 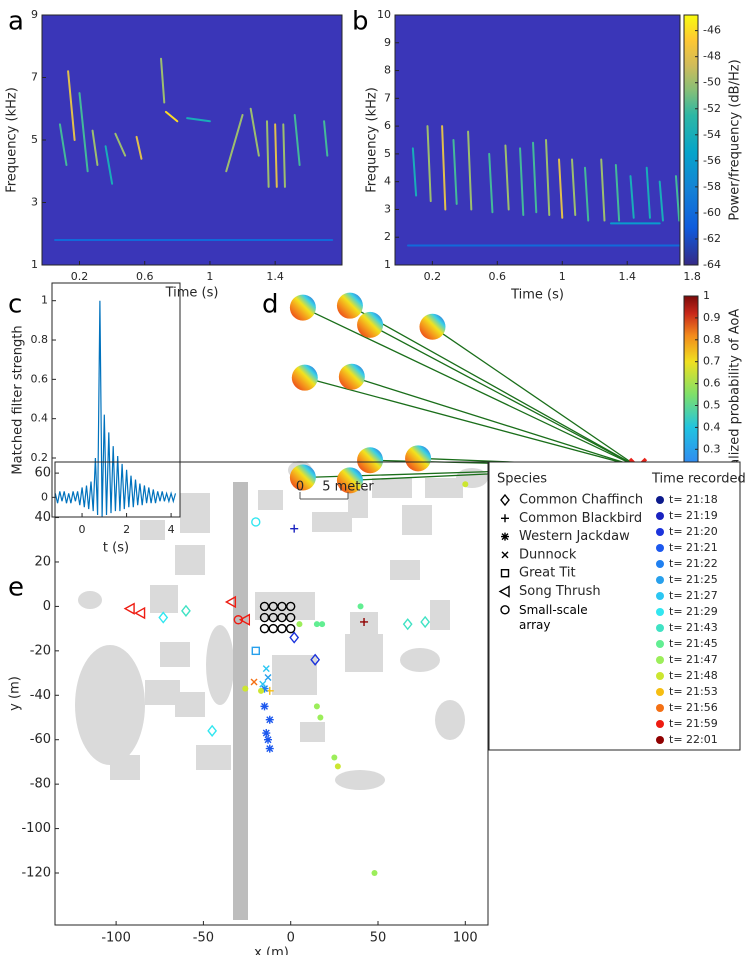 I want to click on x-tick-label: 100, so click(x=465, y=938).